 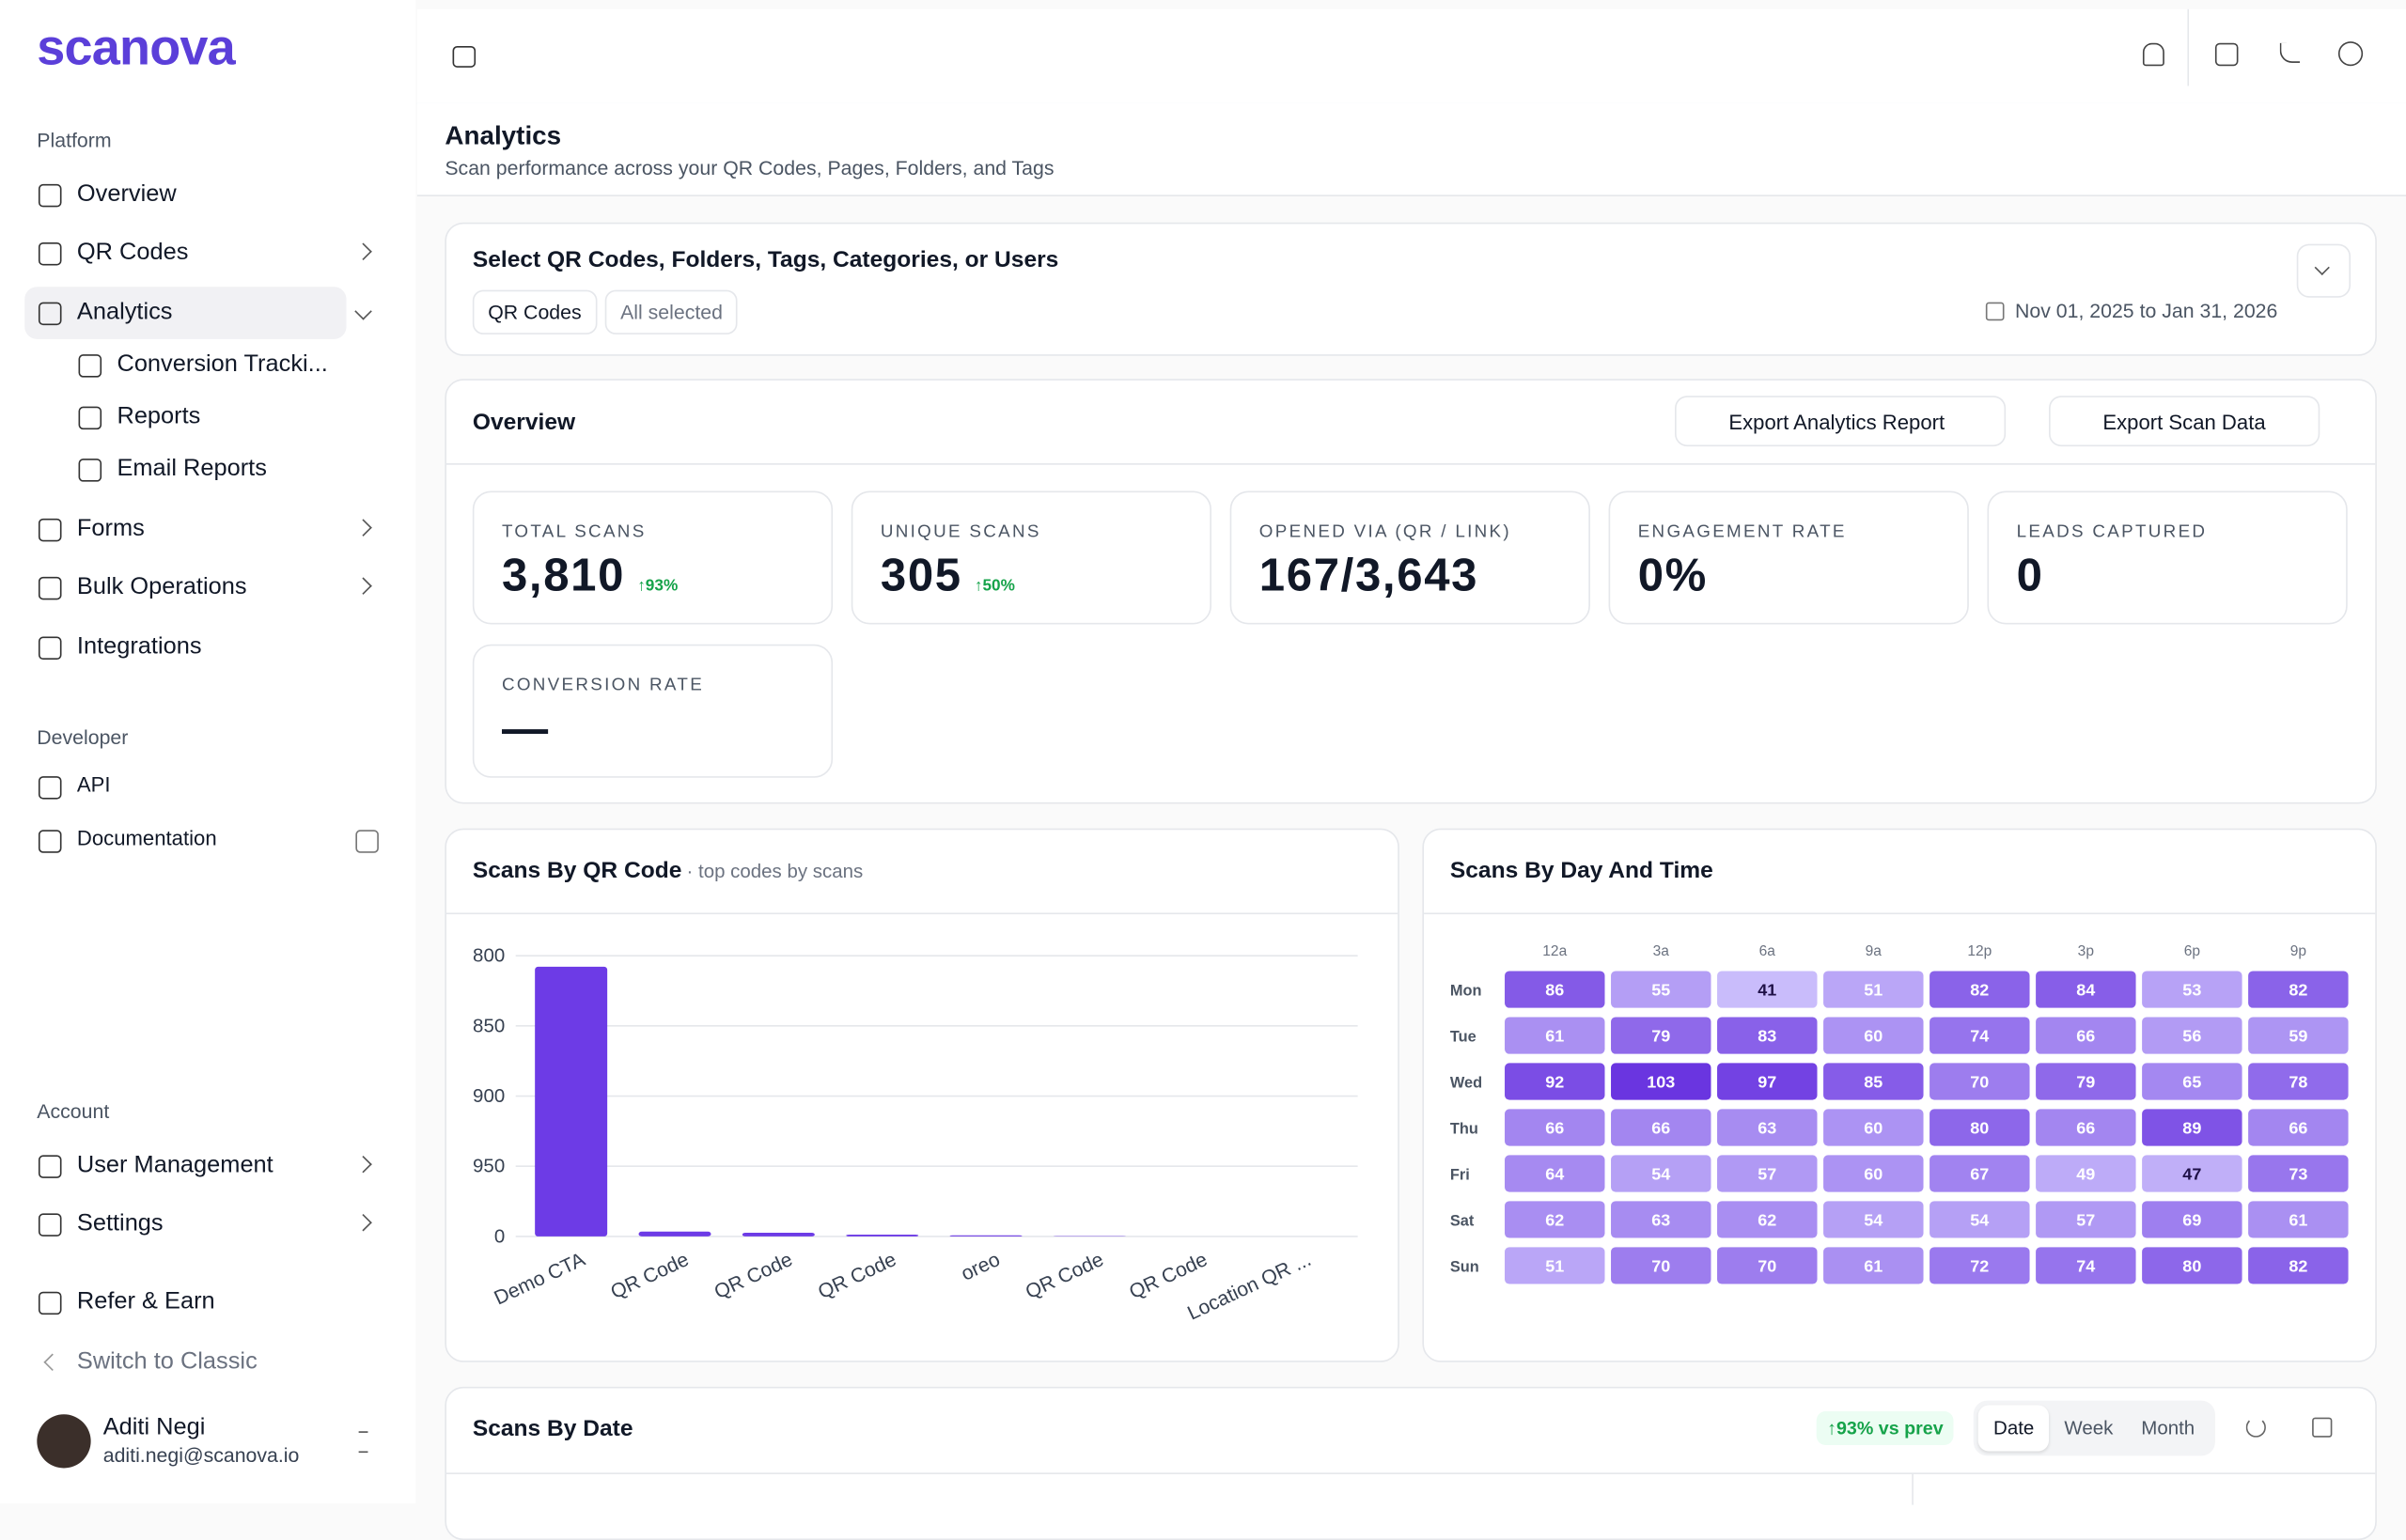 I want to click on refresh-button, so click(x=2256, y=1428).